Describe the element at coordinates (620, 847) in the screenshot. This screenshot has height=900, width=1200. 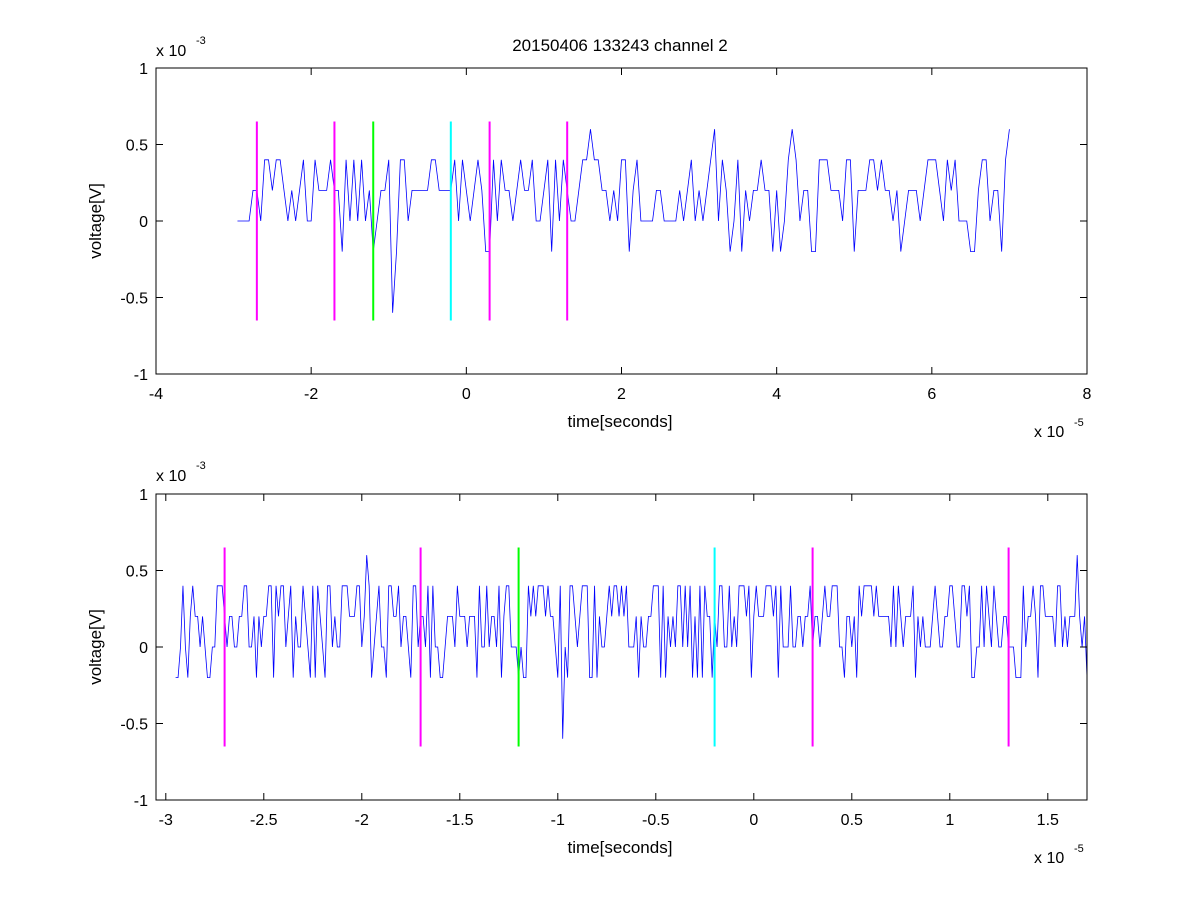
I see `bottom-x-axis-label: time[seconds]` at that location.